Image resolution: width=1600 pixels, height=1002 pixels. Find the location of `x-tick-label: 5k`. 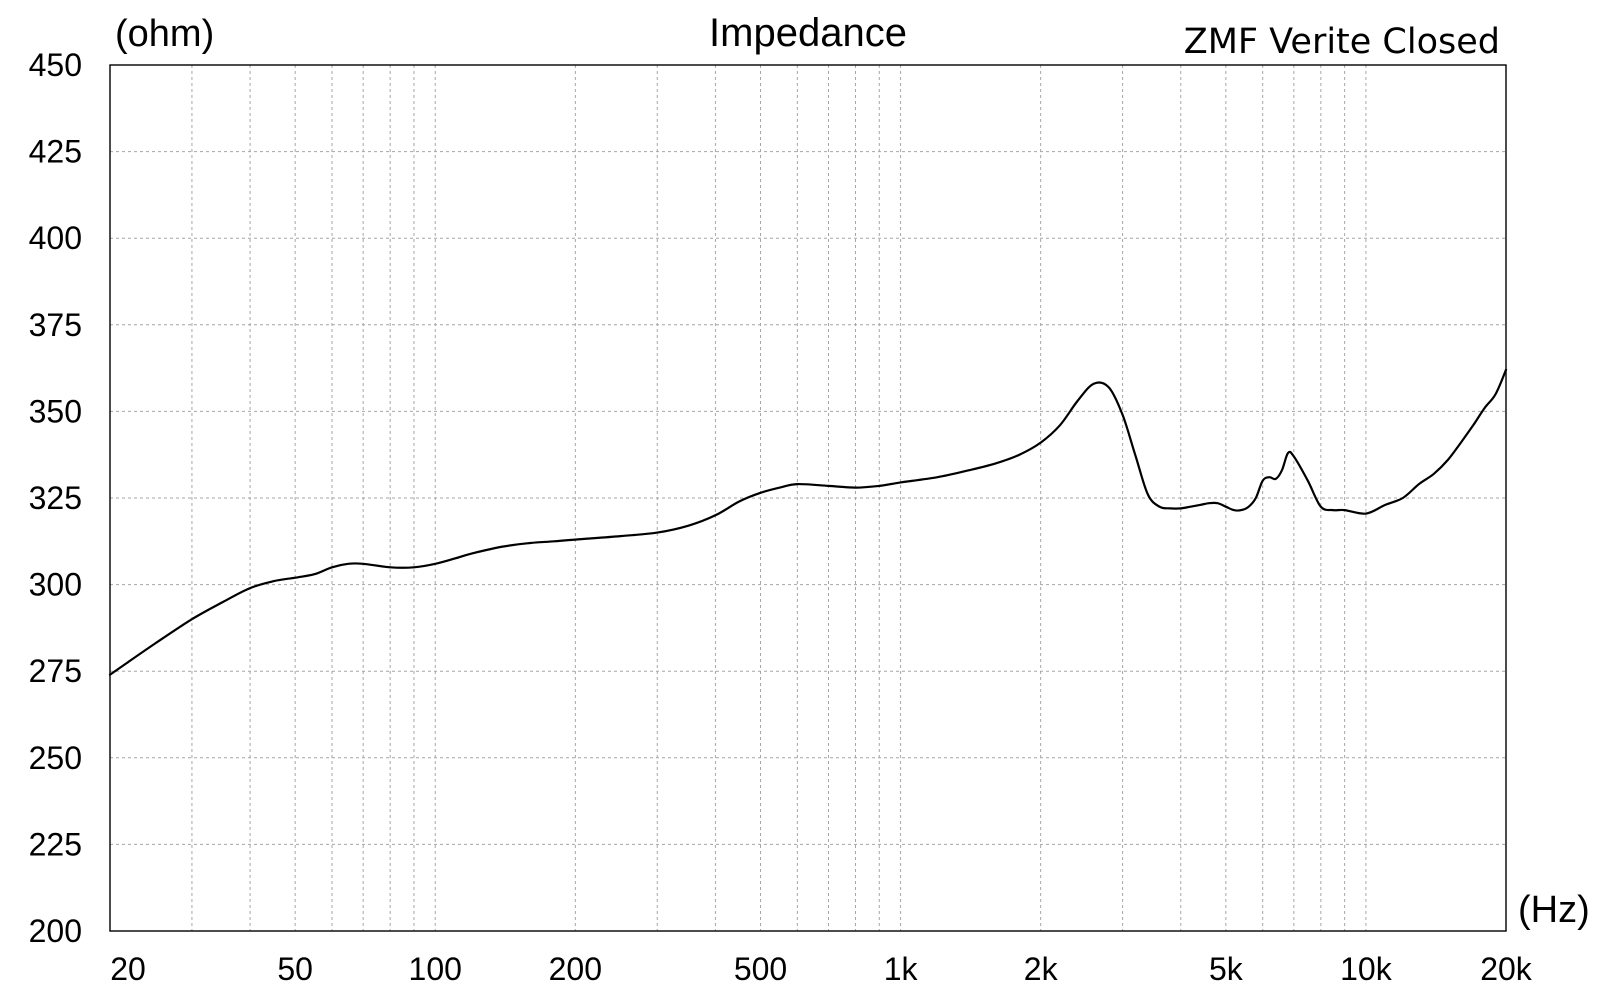

x-tick-label: 5k is located at coordinates (1226, 969).